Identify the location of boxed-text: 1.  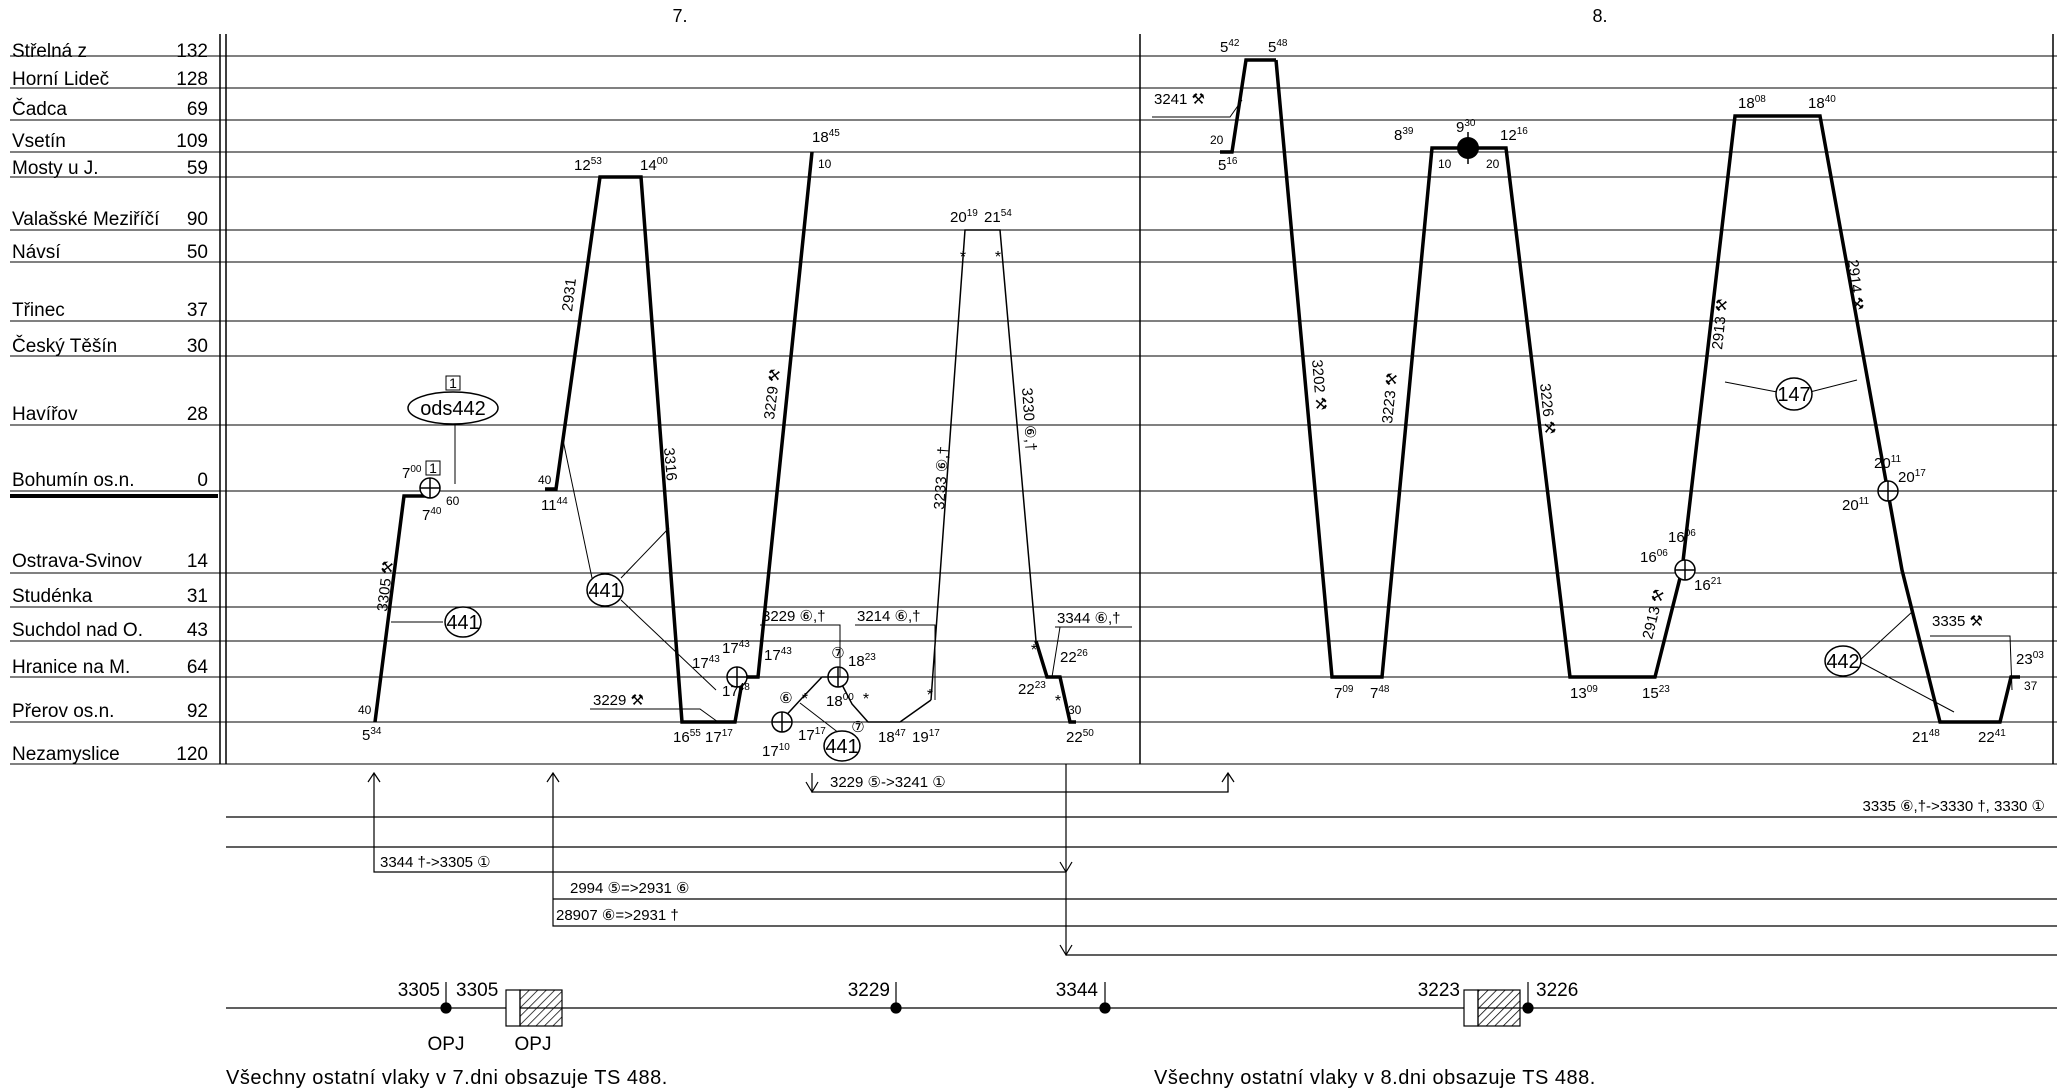
(433, 468).